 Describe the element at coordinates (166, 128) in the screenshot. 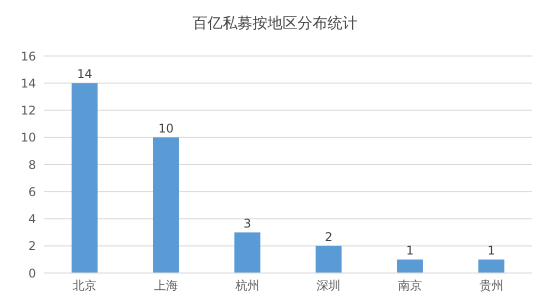

I see `data-label: 10` at that location.